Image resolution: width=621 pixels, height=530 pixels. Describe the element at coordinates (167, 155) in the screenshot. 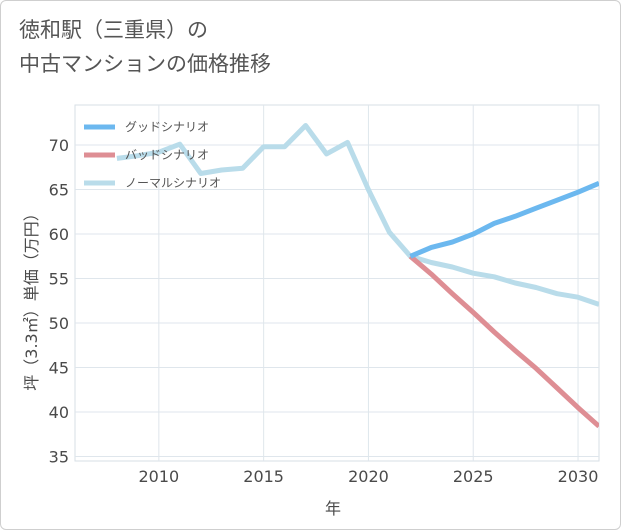

I see `legend-label: バッドシナリオ` at that location.